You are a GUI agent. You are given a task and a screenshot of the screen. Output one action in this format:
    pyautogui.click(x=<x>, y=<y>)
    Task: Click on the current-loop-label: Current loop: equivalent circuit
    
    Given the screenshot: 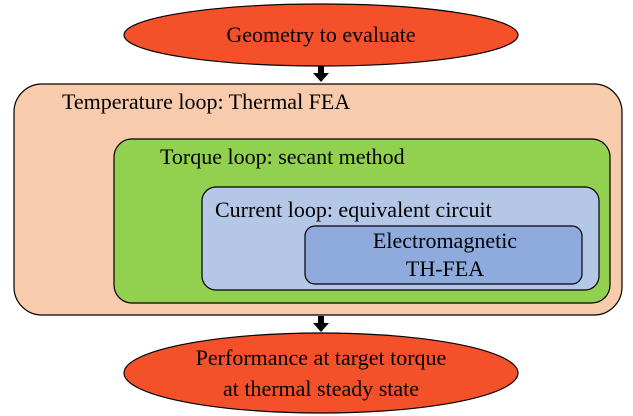 What is the action you would take?
    pyautogui.click(x=353, y=209)
    